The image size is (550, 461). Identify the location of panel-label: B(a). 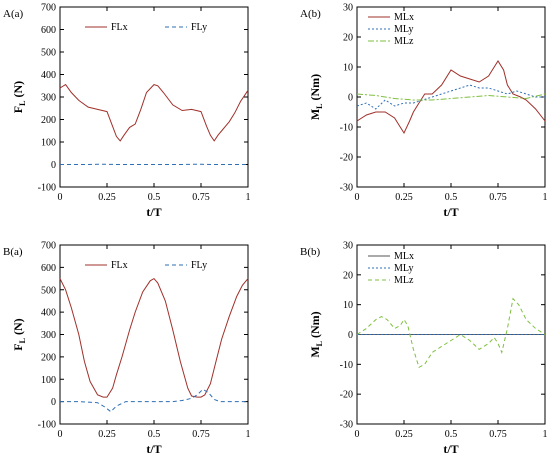
(13, 252).